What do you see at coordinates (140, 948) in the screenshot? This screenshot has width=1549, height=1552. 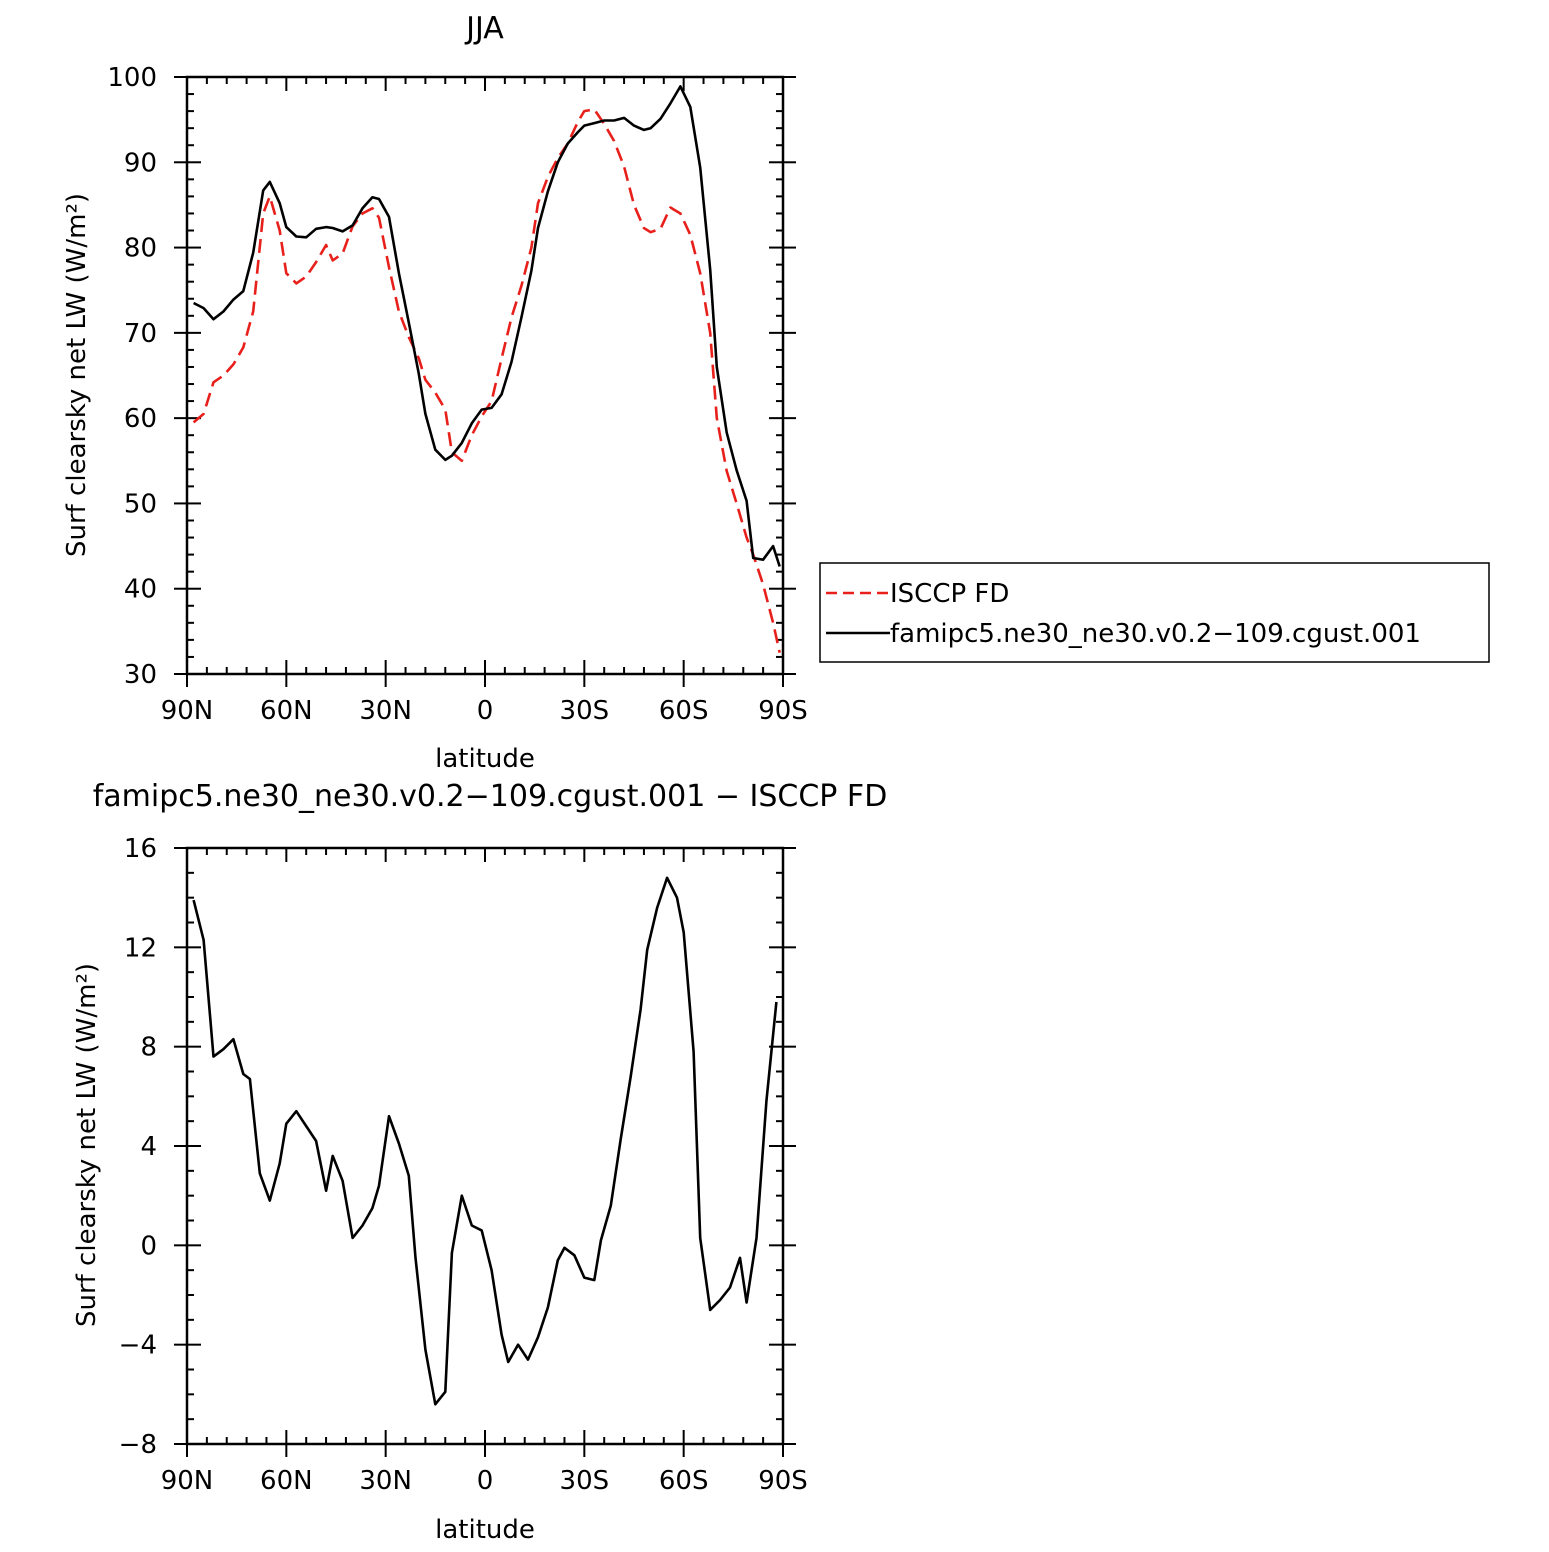 I see `bottom-y-tick-label: 12` at bounding box center [140, 948].